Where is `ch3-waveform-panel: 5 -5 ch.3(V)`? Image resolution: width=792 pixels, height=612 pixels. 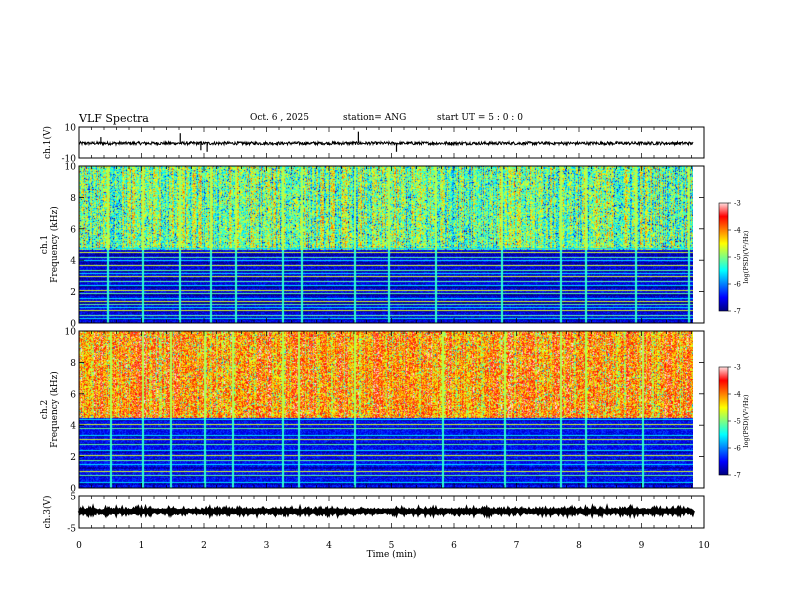
ch3-waveform-panel: 5 -5 ch.3(V) is located at coordinates (373, 514).